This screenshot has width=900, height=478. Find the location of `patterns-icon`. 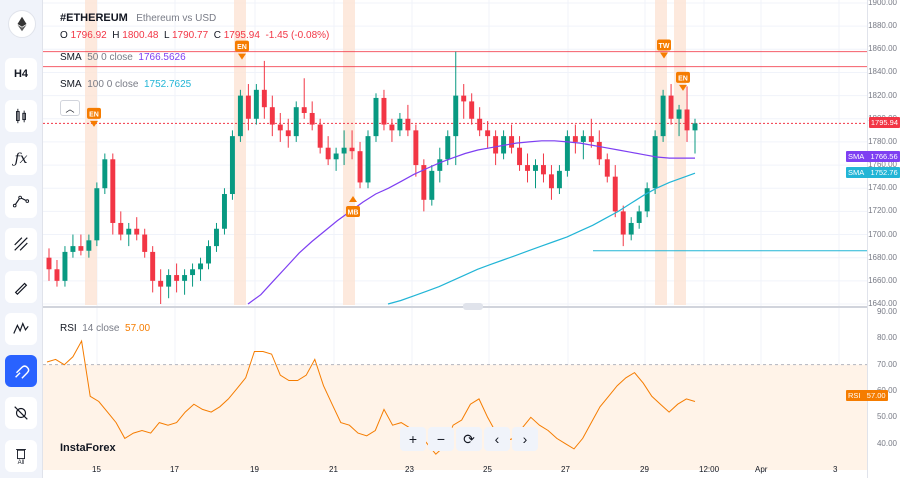

patterns-icon is located at coordinates (21, 329).